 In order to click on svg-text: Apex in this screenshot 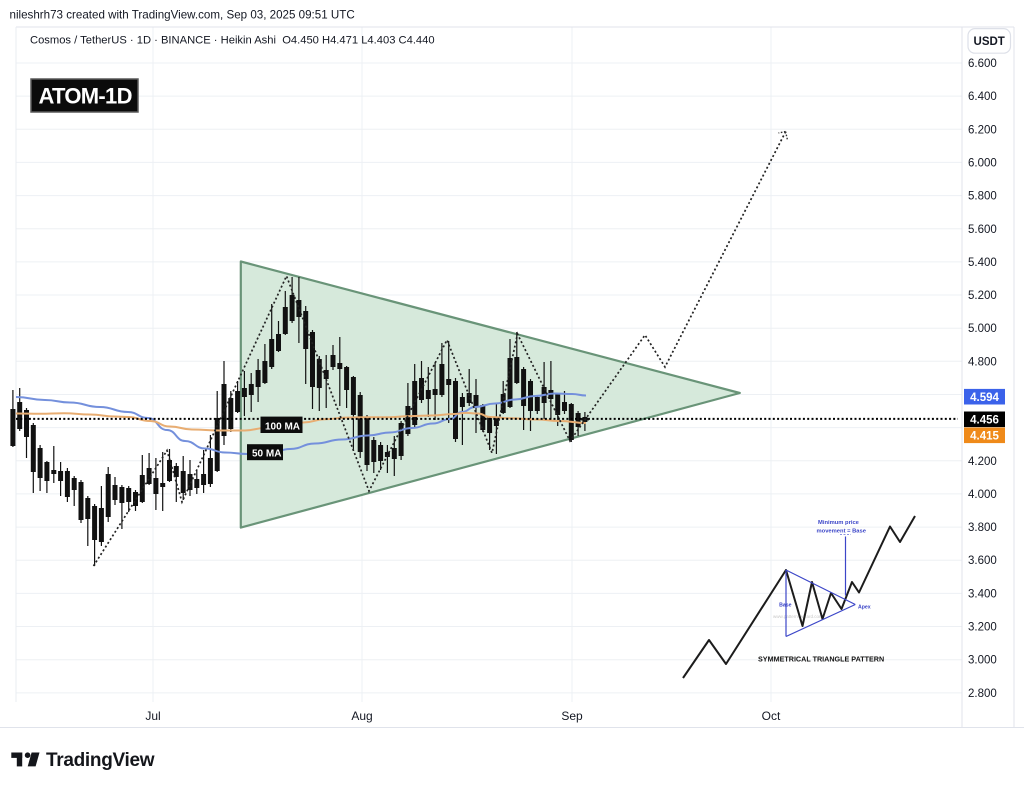, I will do `click(864, 608)`.